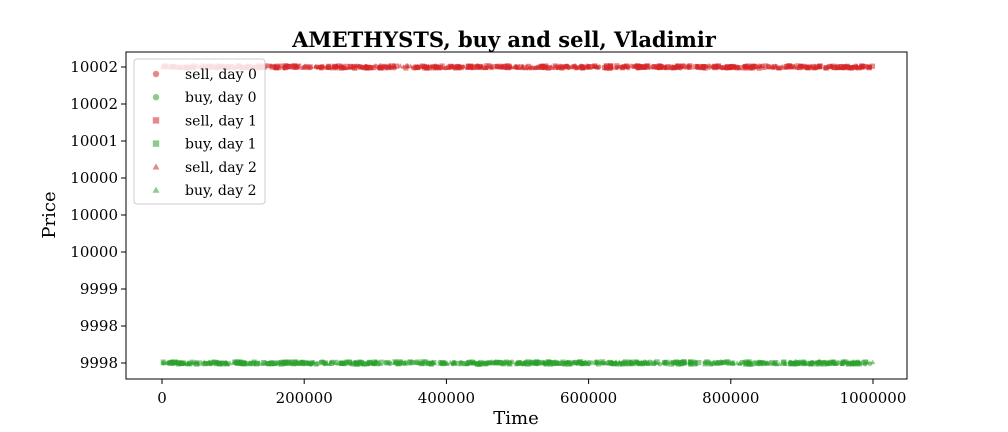 This screenshot has height=432, width=1008. I want to click on x-tick-label: 600000, so click(588, 398).